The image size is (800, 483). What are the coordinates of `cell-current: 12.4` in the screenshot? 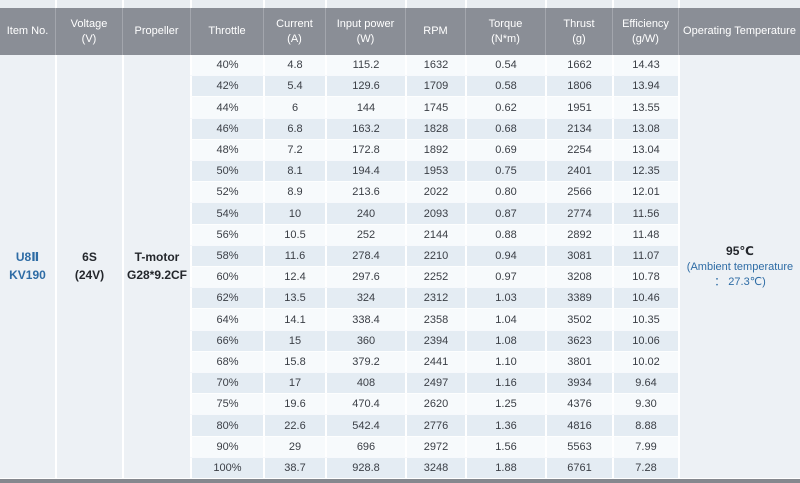 It's located at (294, 277).